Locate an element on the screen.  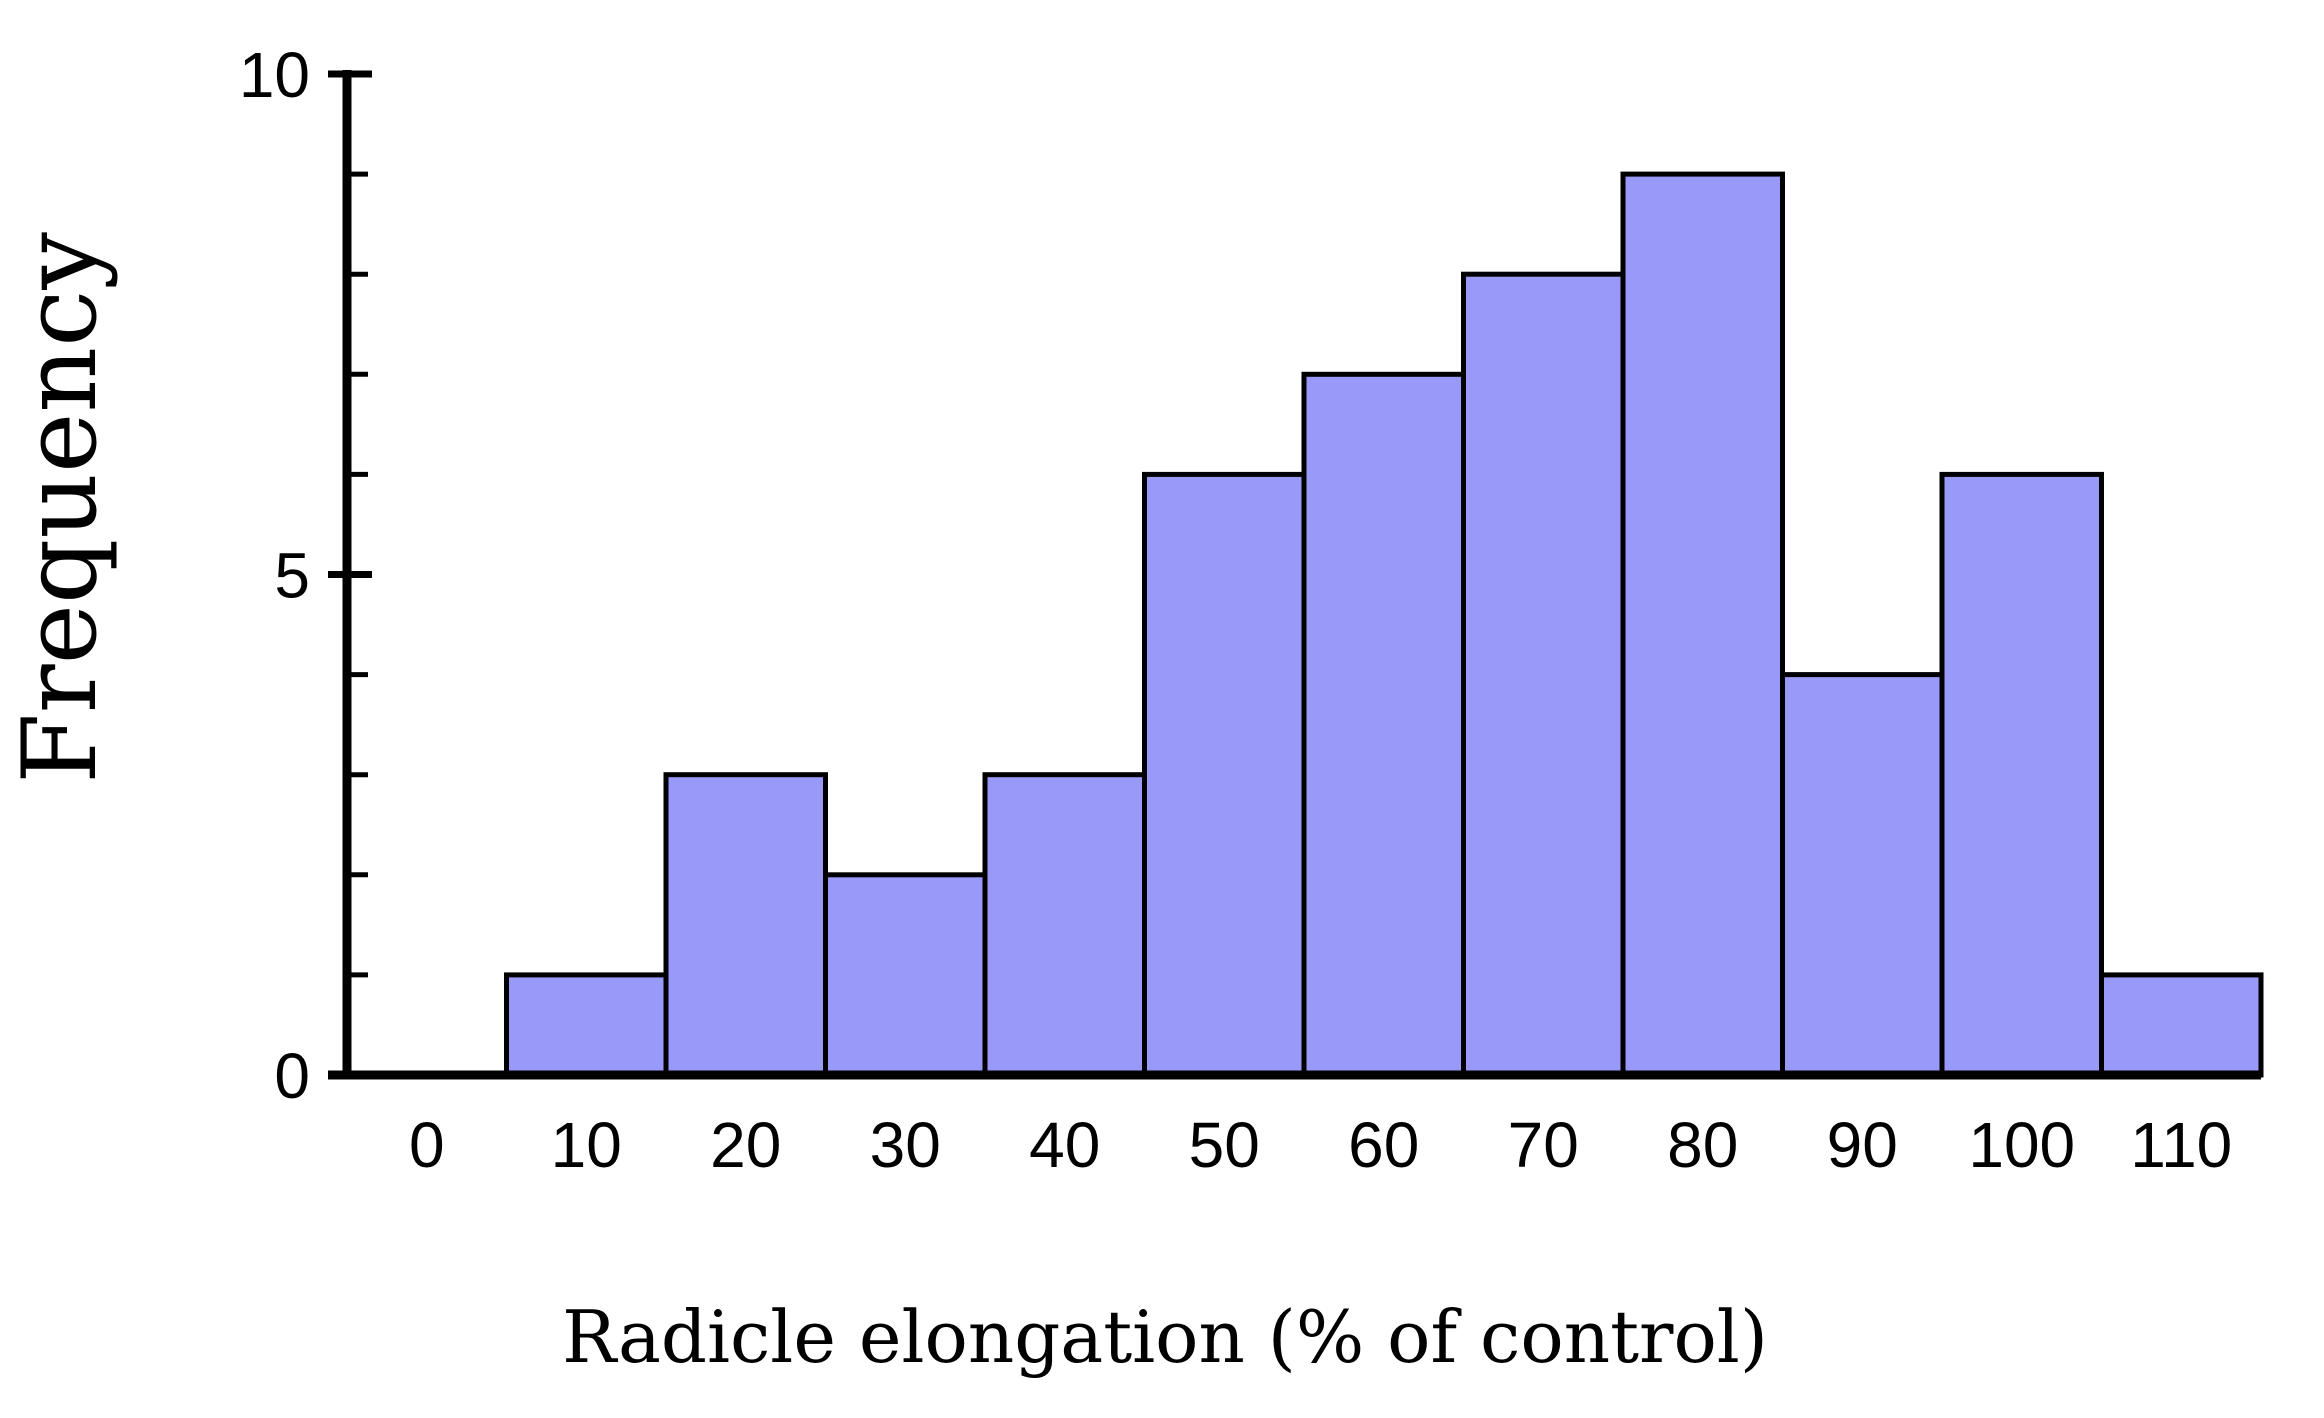
x-tick-label: 110 is located at coordinates (2181, 1145).